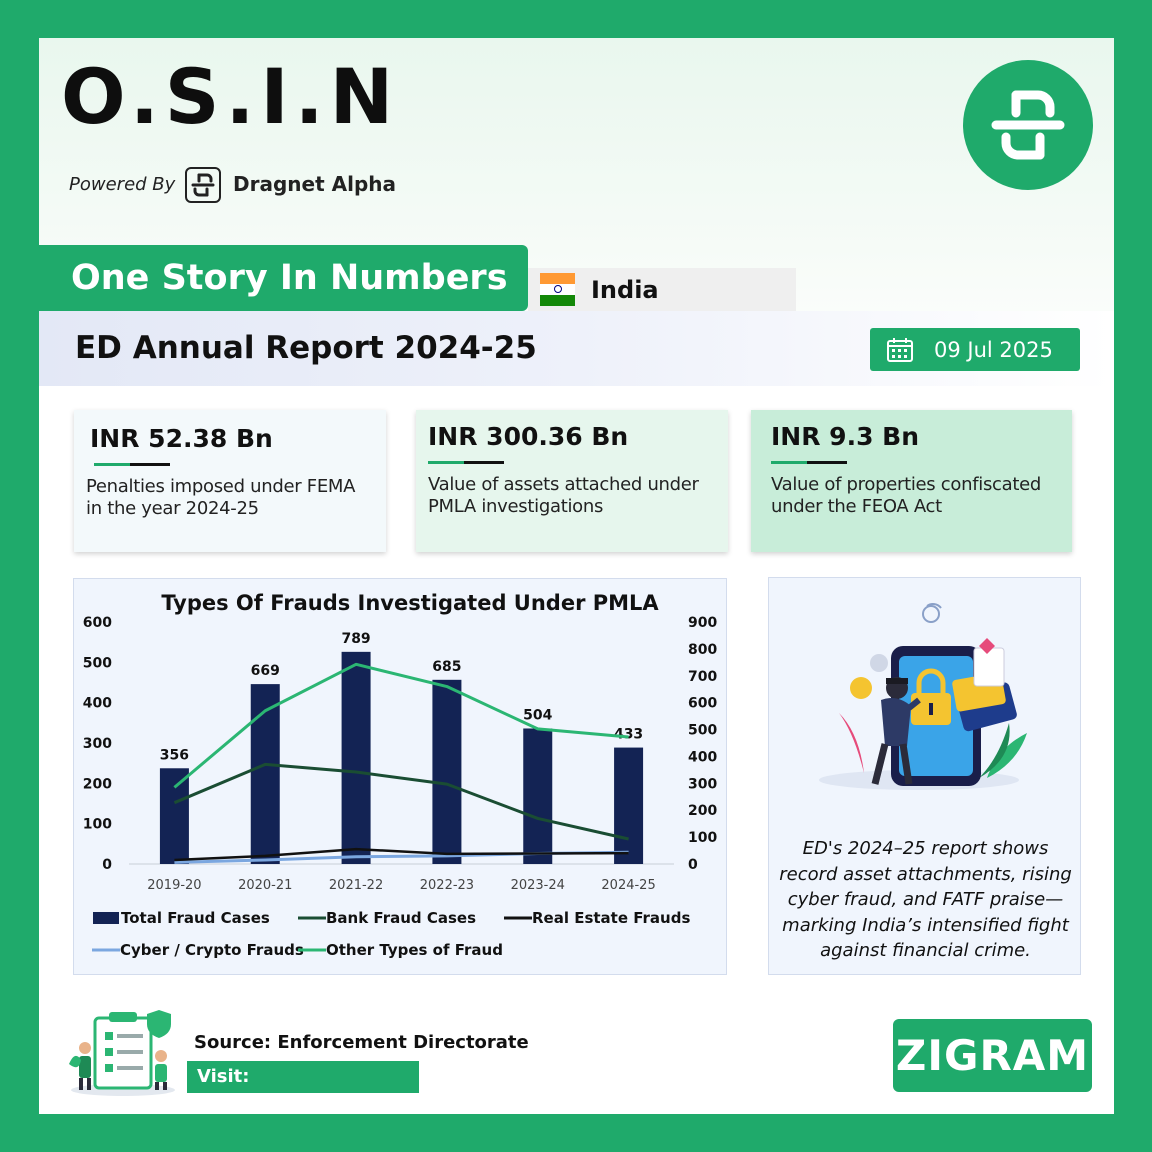 This screenshot has height=1152, width=1152. Describe the element at coordinates (702, 757) in the screenshot. I see `y-right-tick-label: 400` at that location.